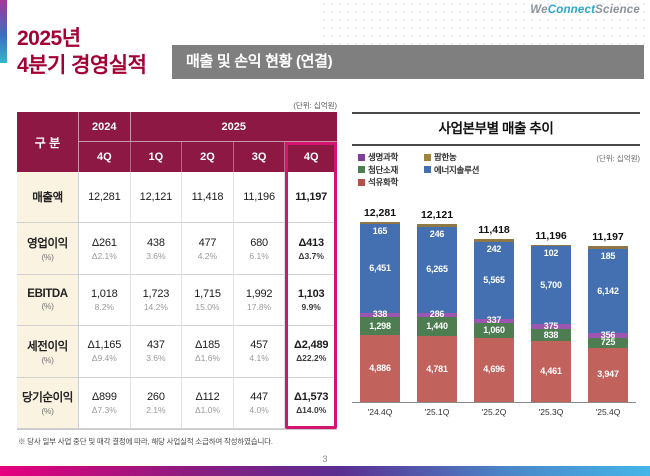  I want to click on table-cell-percent: 4.0%, so click(259, 409).